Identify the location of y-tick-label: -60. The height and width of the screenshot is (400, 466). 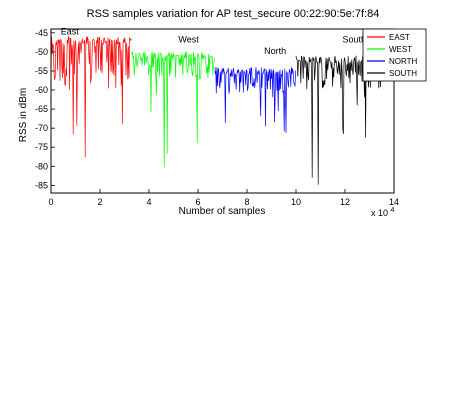
(41, 90).